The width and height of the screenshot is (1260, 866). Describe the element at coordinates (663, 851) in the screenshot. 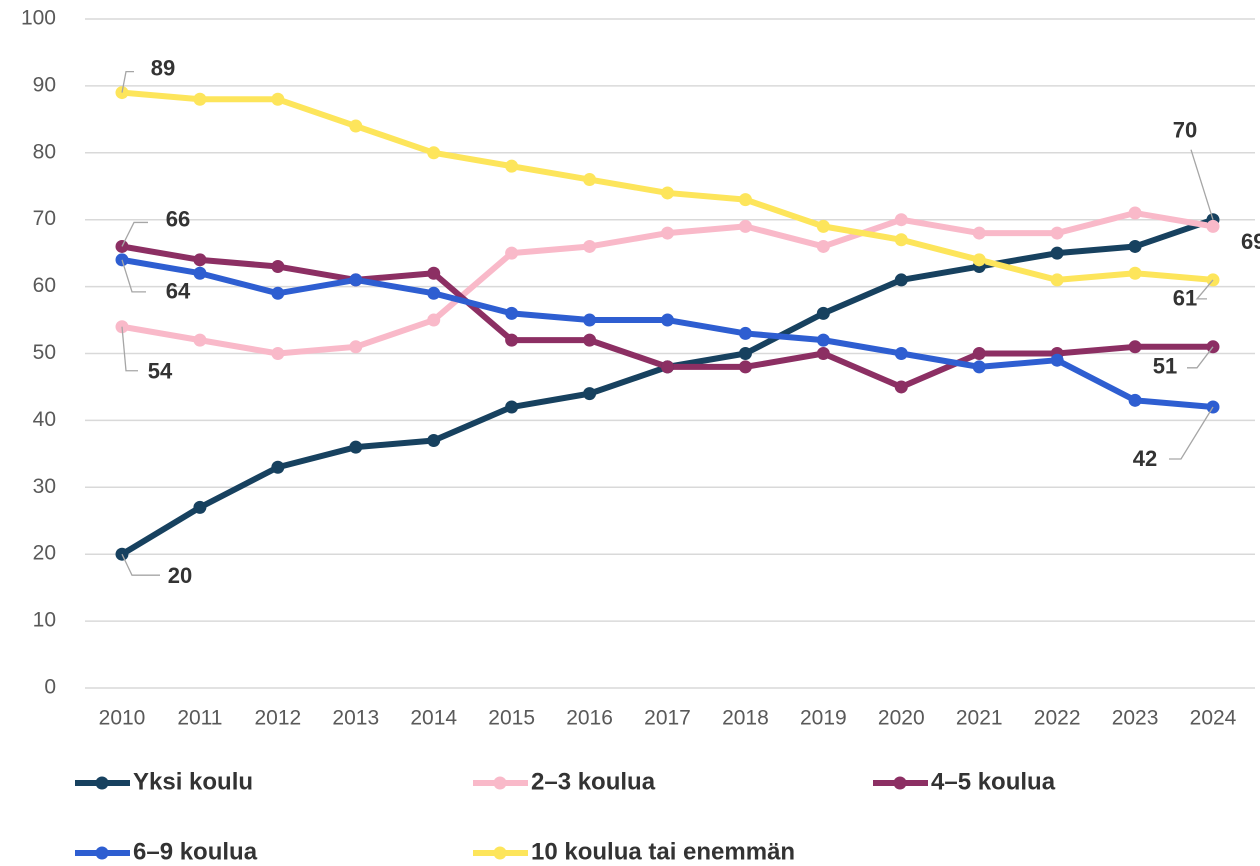

I see `legend-label: 10 koulua tai enemmän` at that location.